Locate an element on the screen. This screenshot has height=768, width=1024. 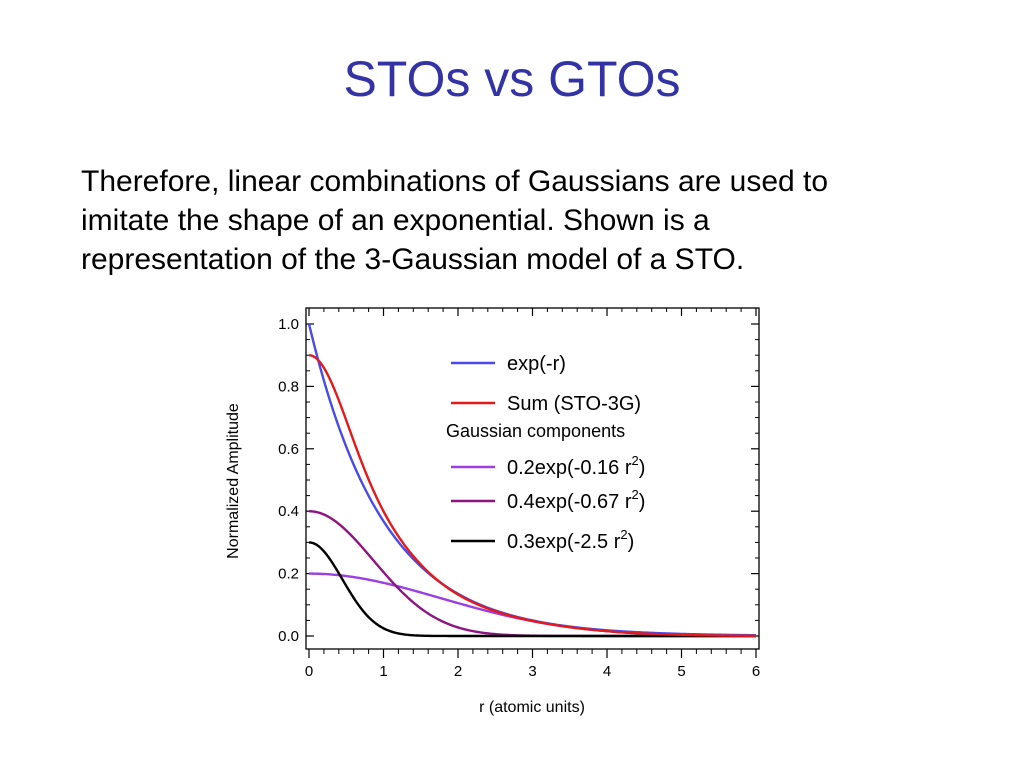
x-axis-label: r (atomic units) is located at coordinates (532, 707).